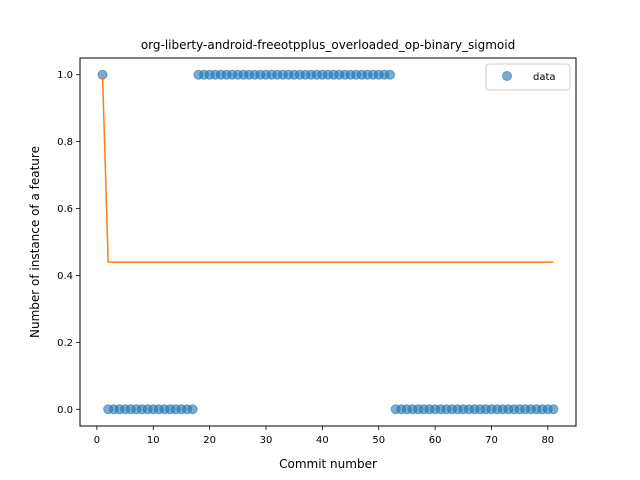 This screenshot has width=640, height=480. What do you see at coordinates (68, 243) in the screenshot?
I see `y-axis-ticks: 0.0 0.2 0.4 0.6 0.8 1.0` at bounding box center [68, 243].